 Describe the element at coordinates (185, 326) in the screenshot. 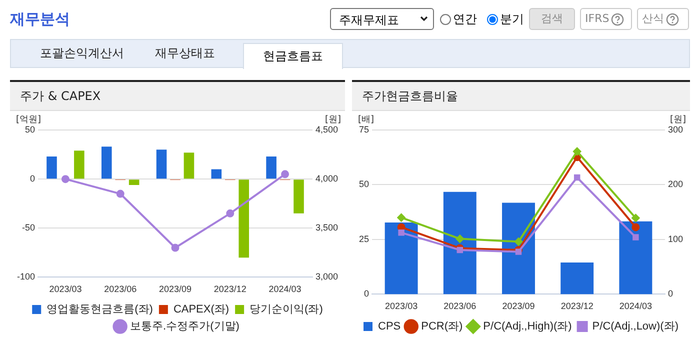

I see `legend-label: 보통주.수정주가(기말)` at that location.